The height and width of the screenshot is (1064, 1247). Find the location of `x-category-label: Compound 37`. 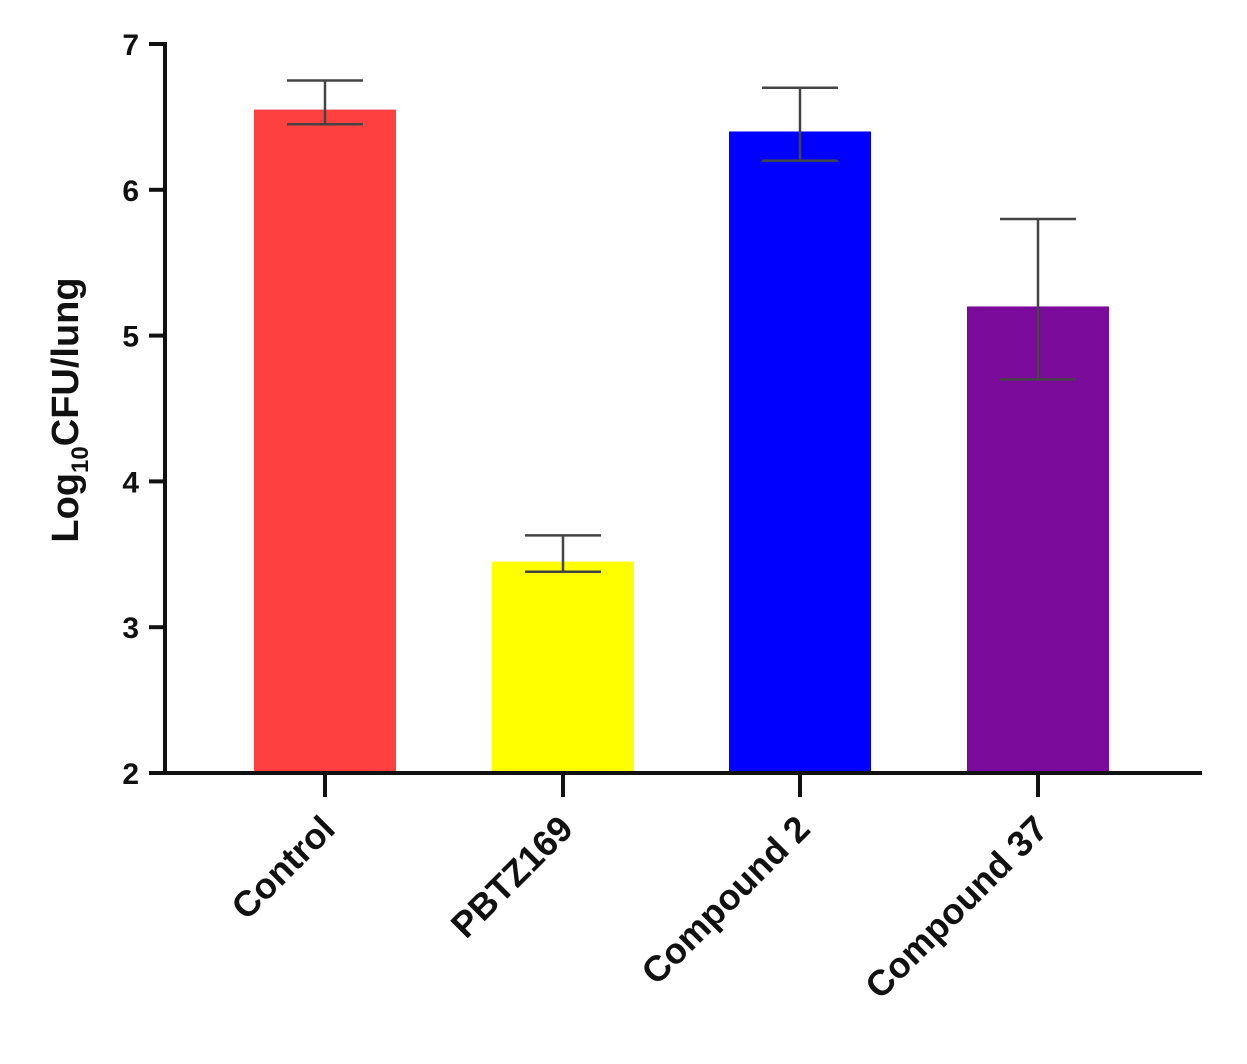

x-category-label: Compound 37 is located at coordinates (956, 907).